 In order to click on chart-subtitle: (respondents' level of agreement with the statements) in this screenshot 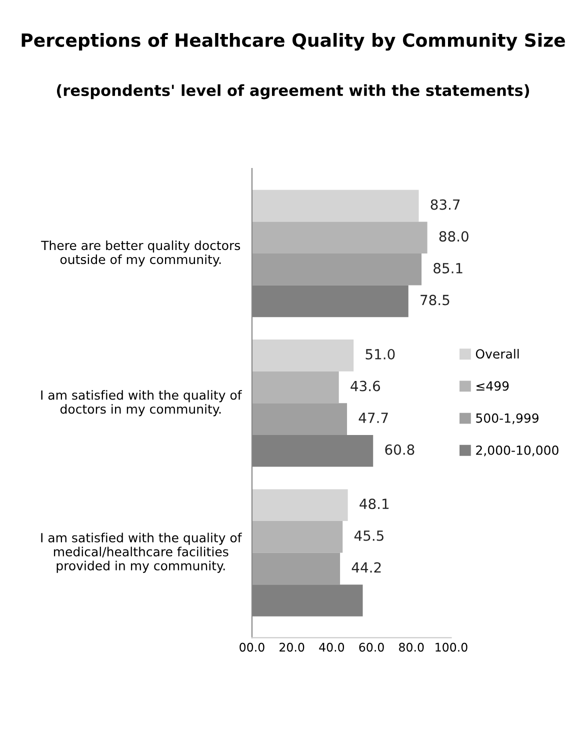, I will do `click(293, 92)`.